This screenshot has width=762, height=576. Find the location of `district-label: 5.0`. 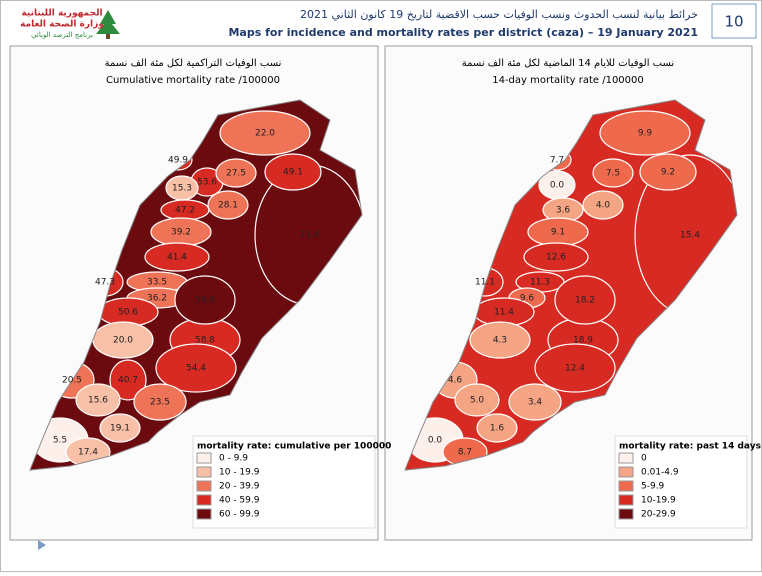

district-label: 5.0 is located at coordinates (477, 401).